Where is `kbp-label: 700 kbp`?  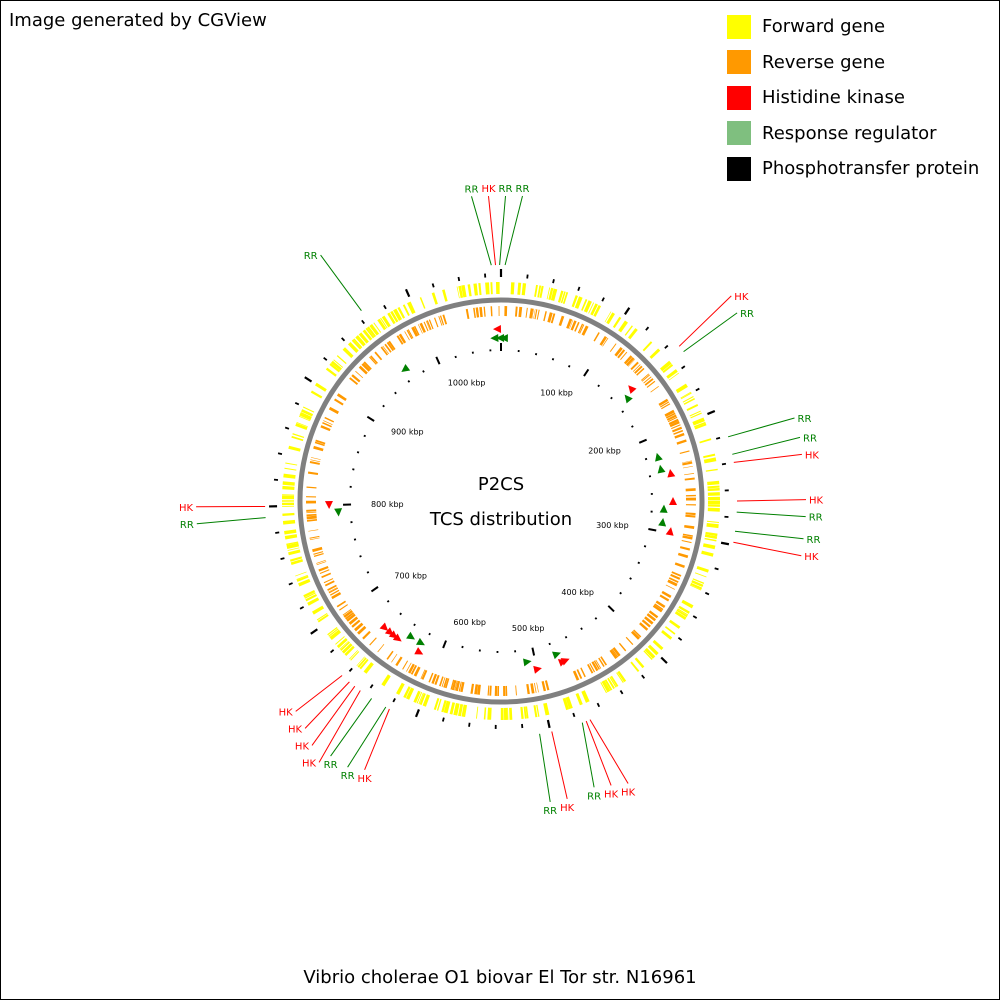 kbp-label: 700 kbp is located at coordinates (410, 575).